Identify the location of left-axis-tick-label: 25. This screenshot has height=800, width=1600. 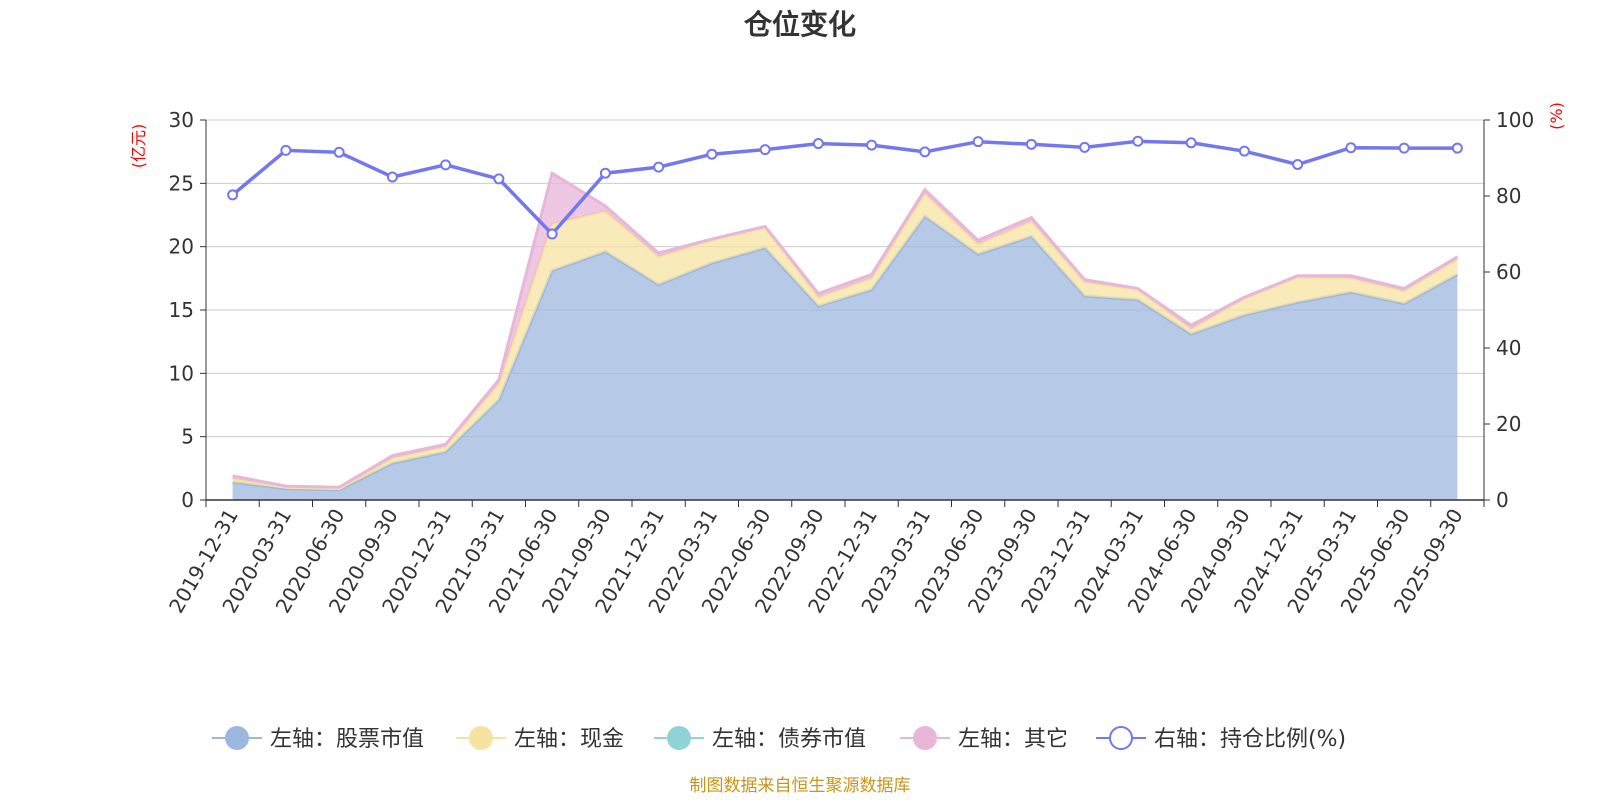
(181, 183).